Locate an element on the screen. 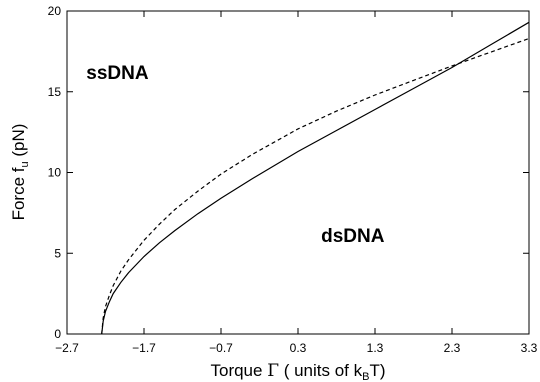 This screenshot has height=382, width=540. y-tick-label: 15 is located at coordinates (55, 92).